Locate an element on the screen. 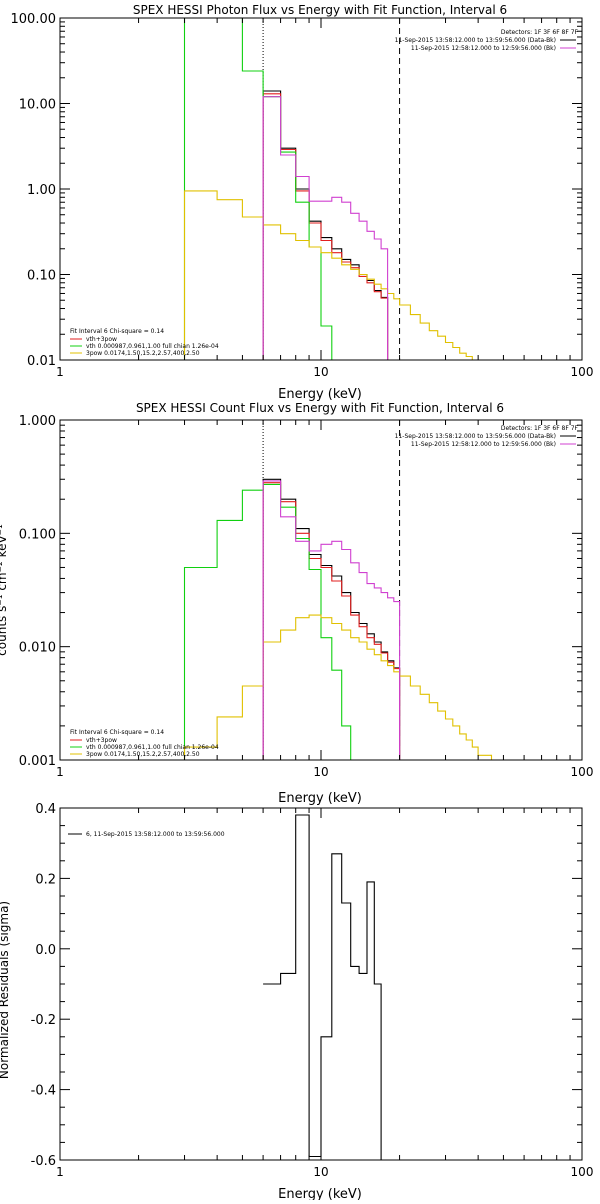 The height and width of the screenshot is (1204, 600). series-2-data is located at coordinates (322, 987).